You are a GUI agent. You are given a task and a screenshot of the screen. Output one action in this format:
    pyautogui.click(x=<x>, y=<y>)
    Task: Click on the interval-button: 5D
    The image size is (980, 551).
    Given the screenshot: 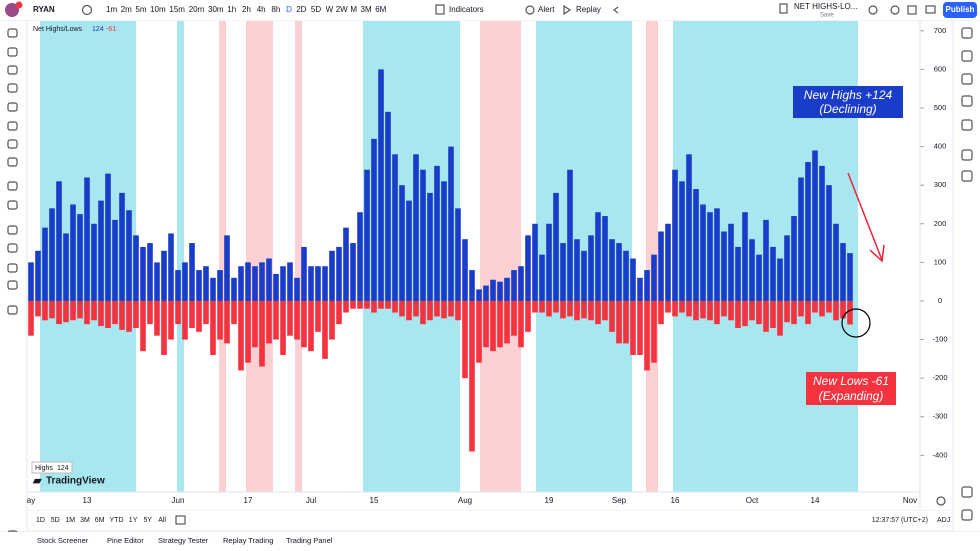 What is the action you would take?
    pyautogui.click(x=316, y=9)
    